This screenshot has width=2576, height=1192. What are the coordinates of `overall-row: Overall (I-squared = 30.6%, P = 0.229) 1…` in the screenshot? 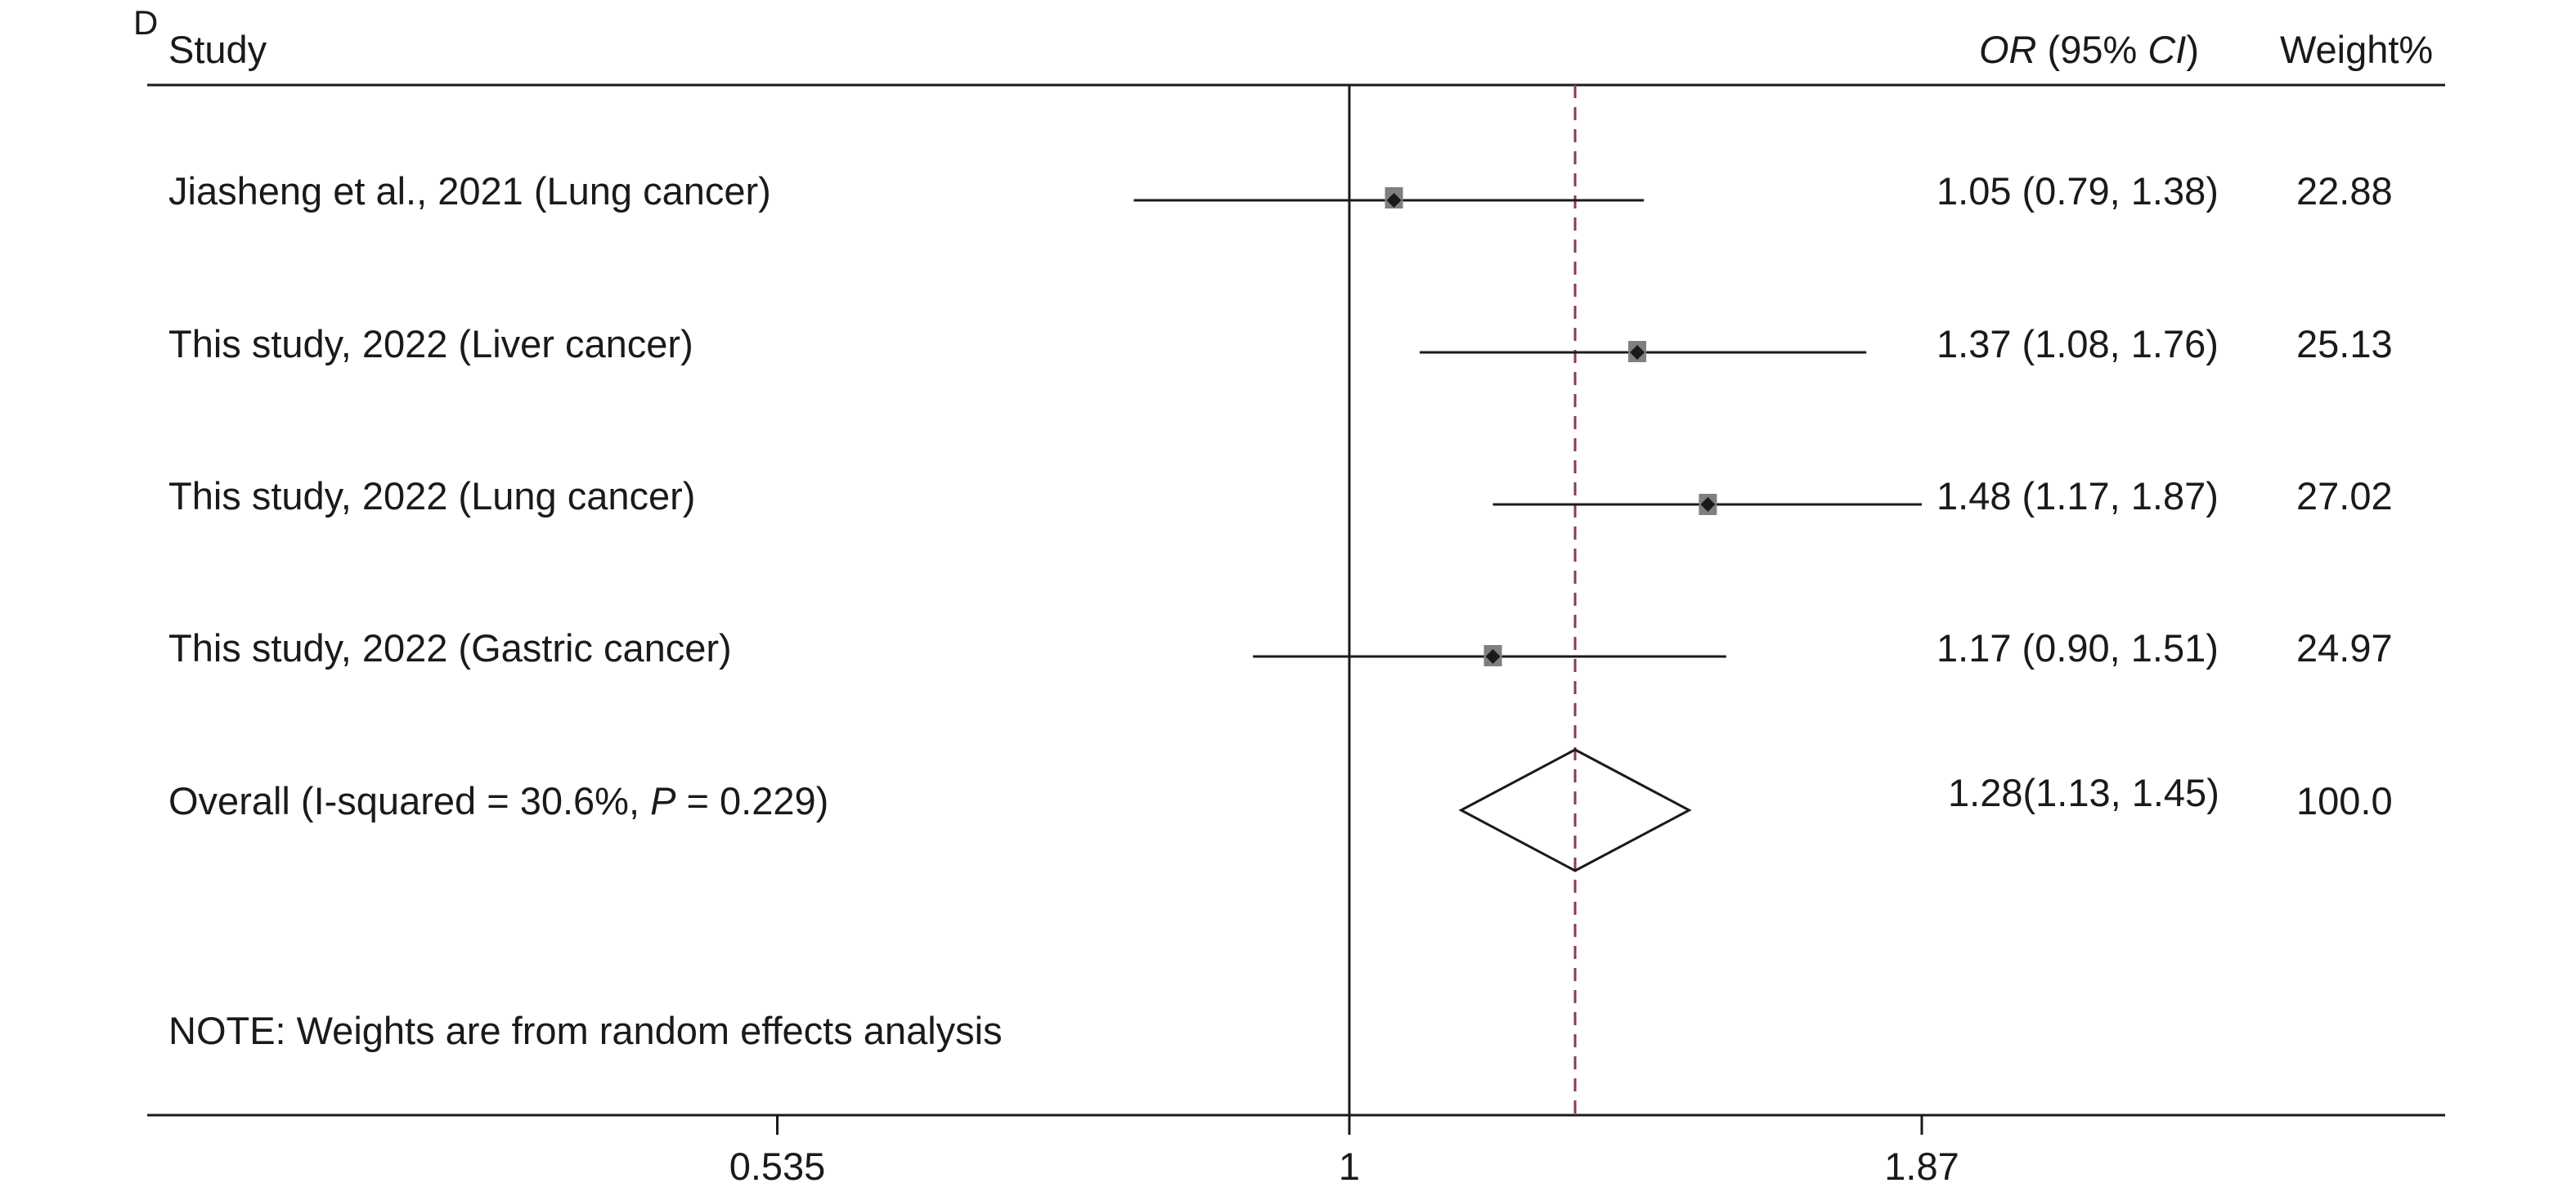 It's located at (1280, 810).